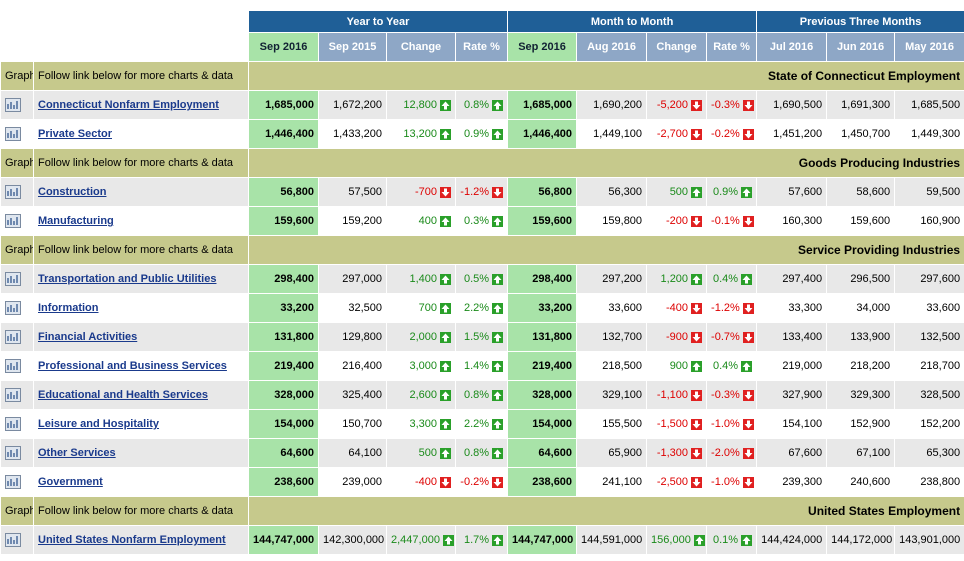 The height and width of the screenshot is (561, 964). Describe the element at coordinates (612, 308) in the screenshot. I see `value-cell: 33,600` at that location.